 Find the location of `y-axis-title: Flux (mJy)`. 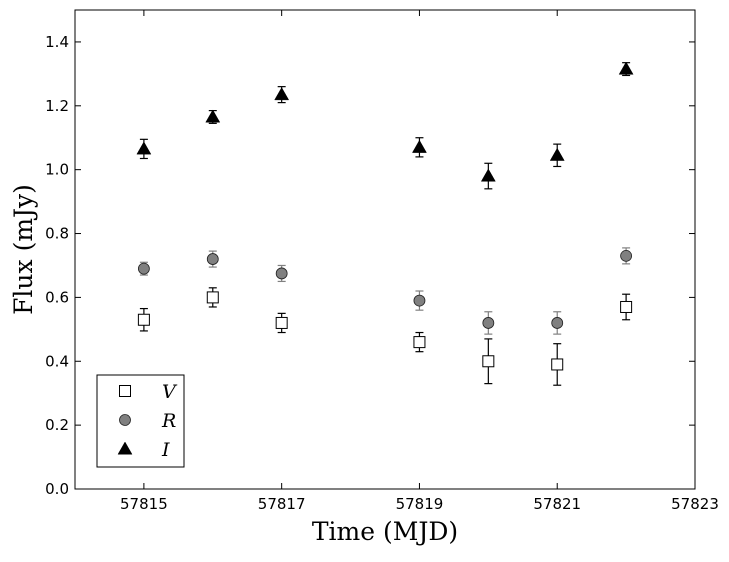

y-axis-title: Flux (mJy) is located at coordinates (23, 249).